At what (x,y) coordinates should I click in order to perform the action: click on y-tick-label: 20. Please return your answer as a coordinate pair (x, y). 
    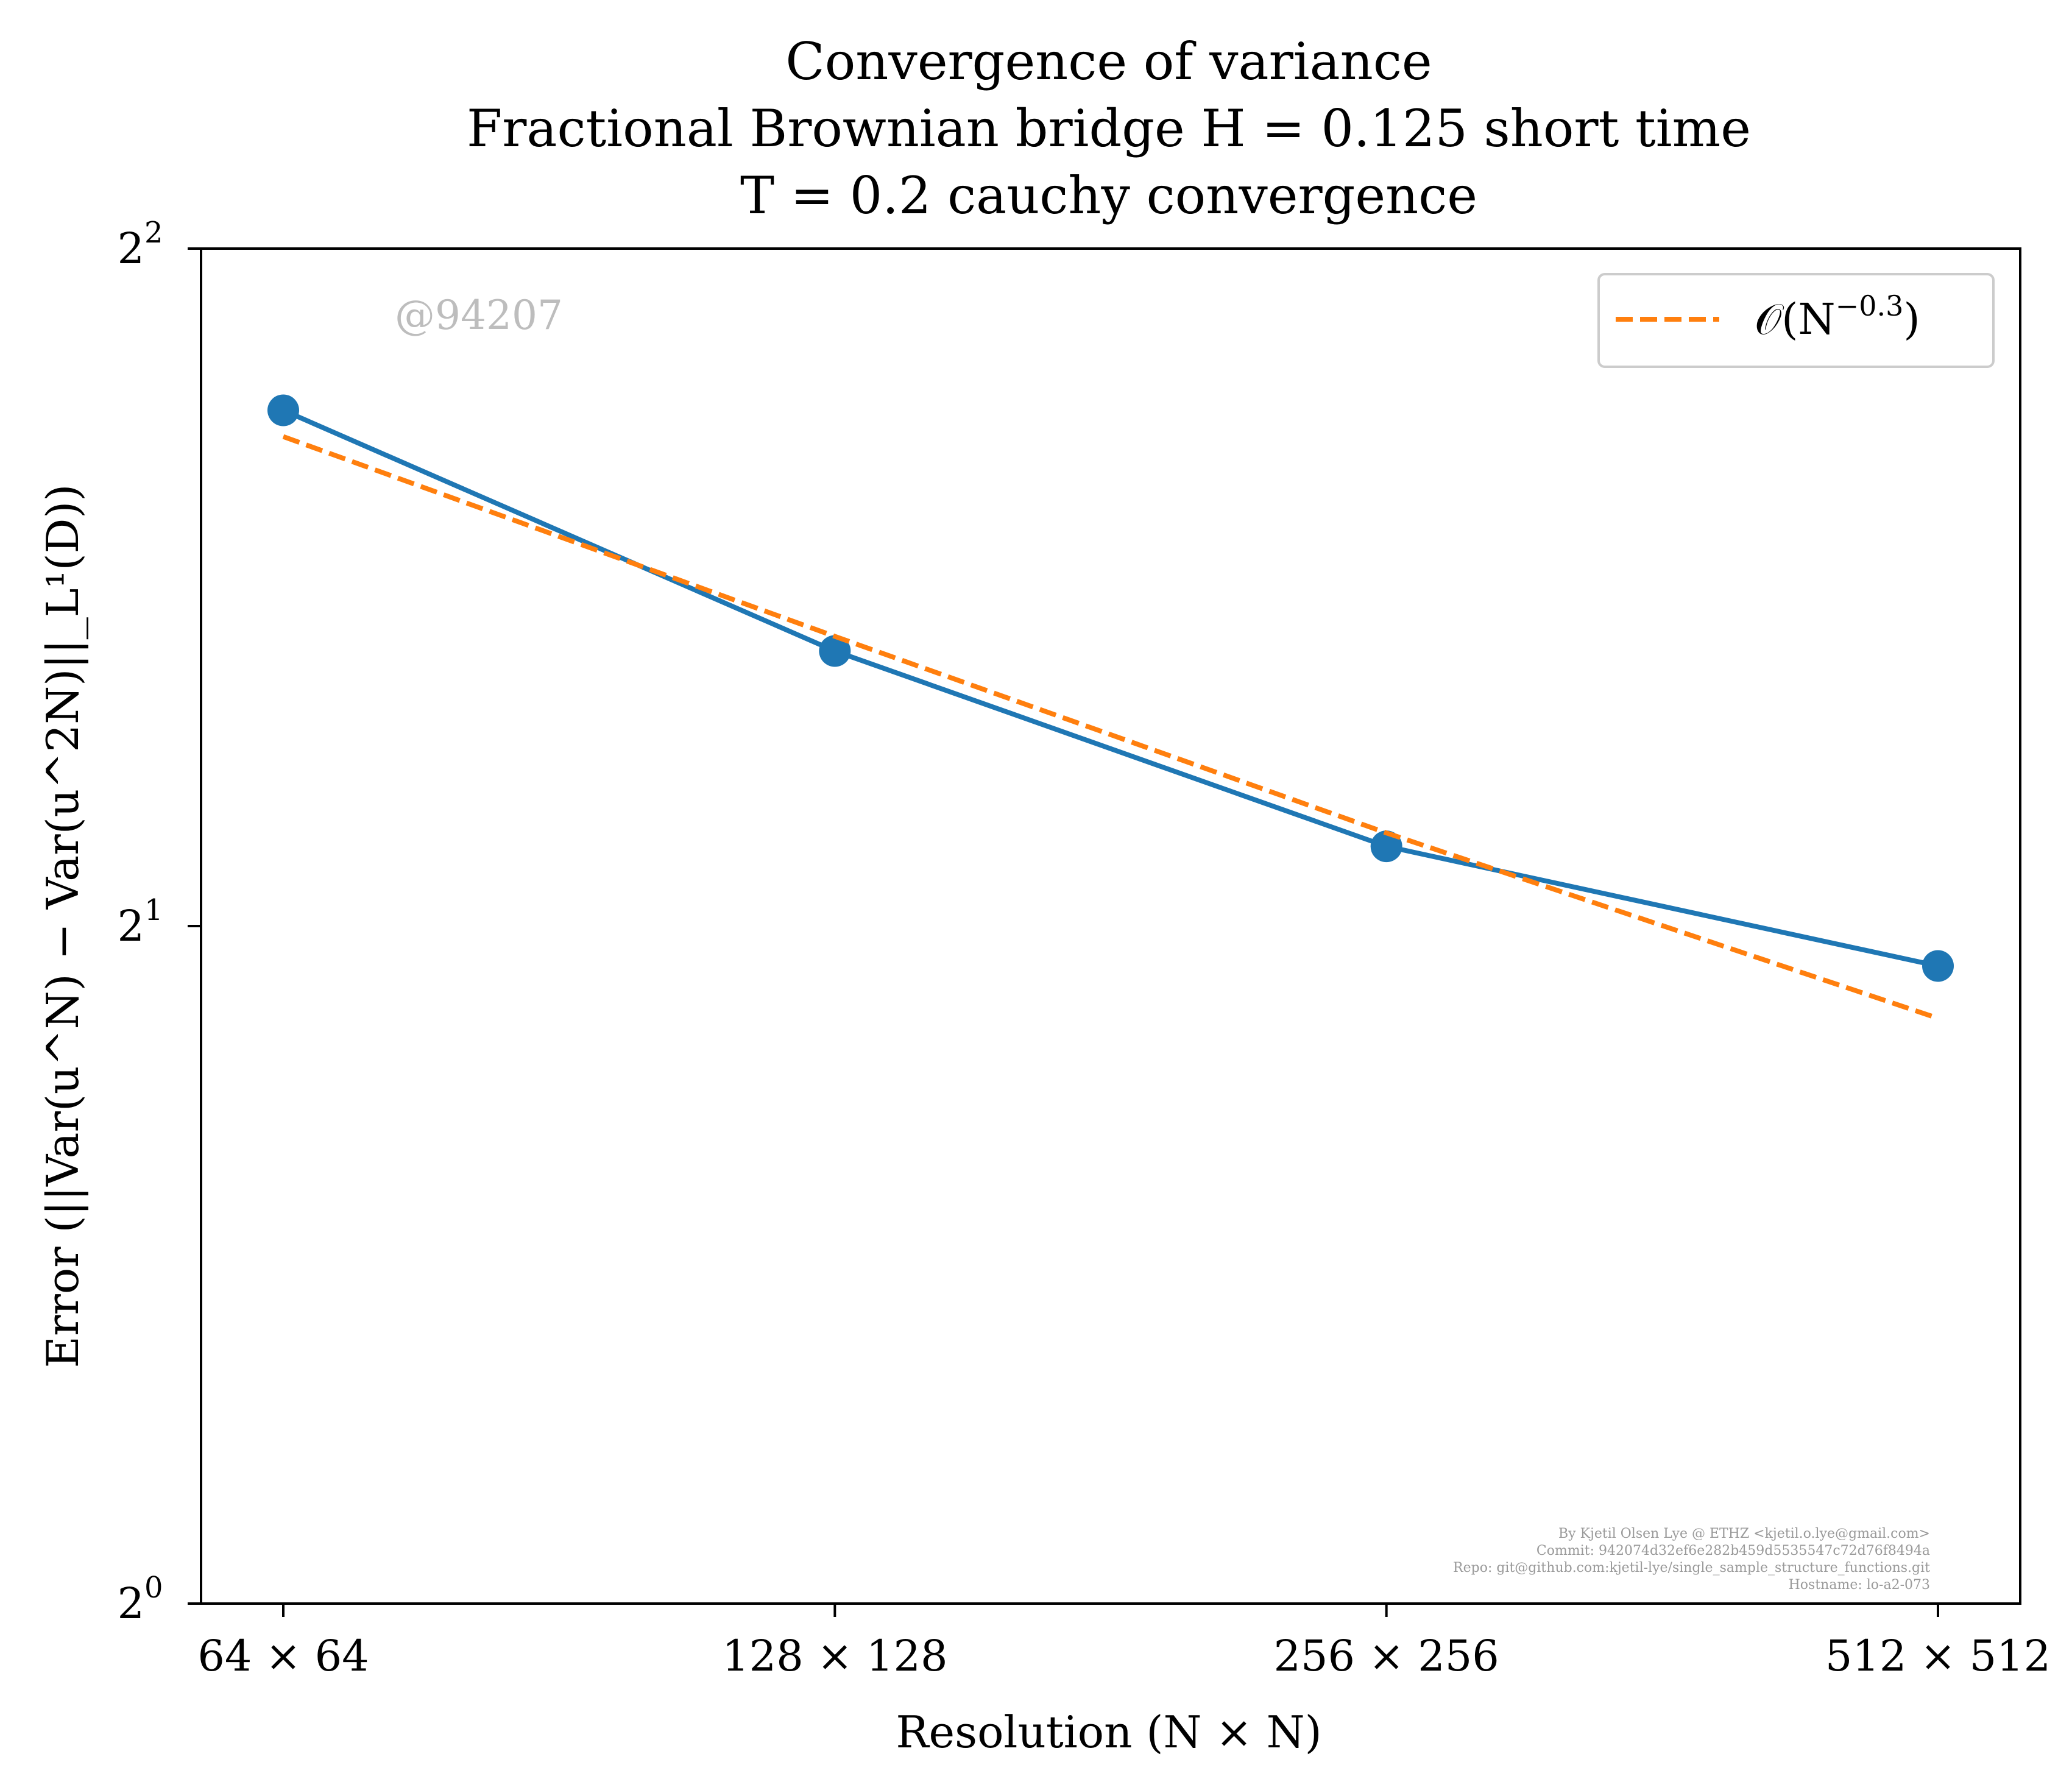
    Looking at the image, I should click on (140, 1600).